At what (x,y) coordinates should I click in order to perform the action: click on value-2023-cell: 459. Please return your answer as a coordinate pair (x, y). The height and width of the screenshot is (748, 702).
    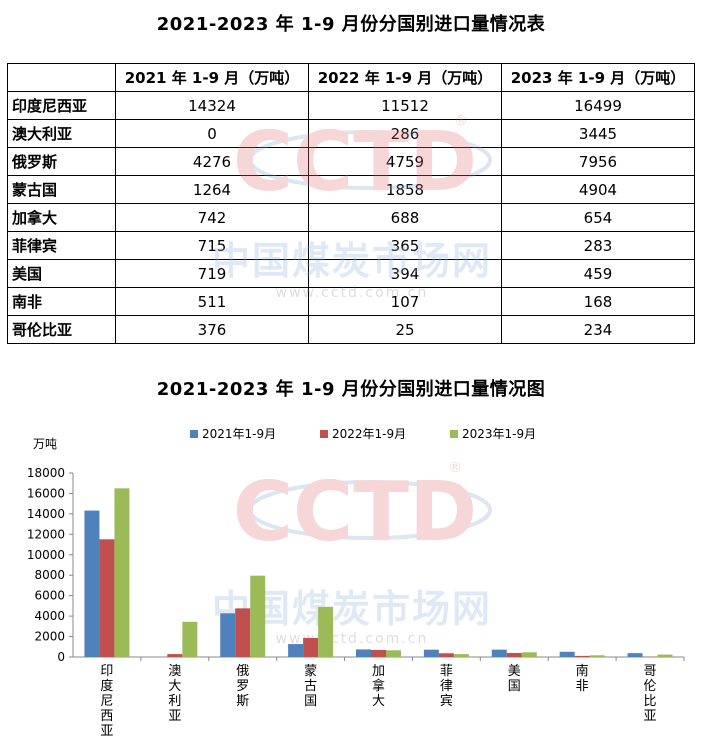
    Looking at the image, I should click on (598, 273).